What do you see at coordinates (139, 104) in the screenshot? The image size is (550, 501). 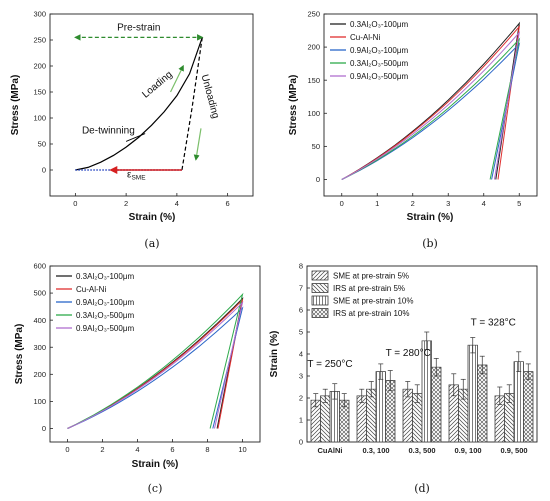 I see `loading-curve` at bounding box center [139, 104].